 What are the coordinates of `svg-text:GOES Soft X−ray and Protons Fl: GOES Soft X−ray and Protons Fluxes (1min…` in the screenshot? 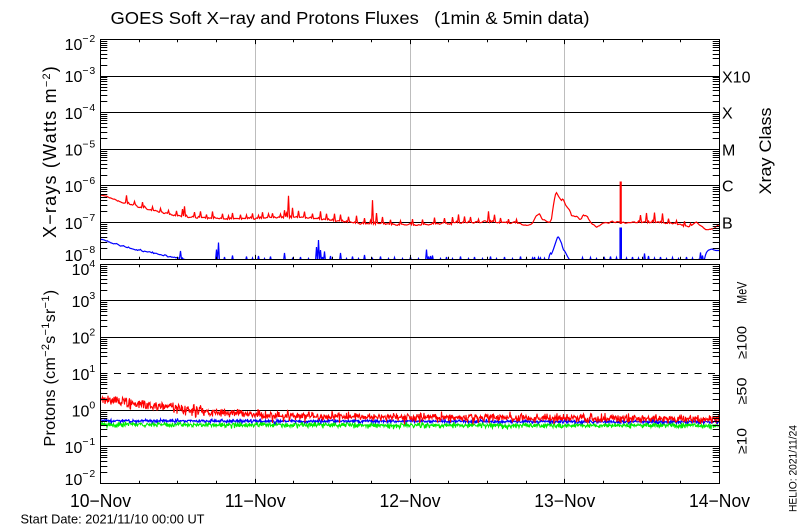 It's located at (350, 18).